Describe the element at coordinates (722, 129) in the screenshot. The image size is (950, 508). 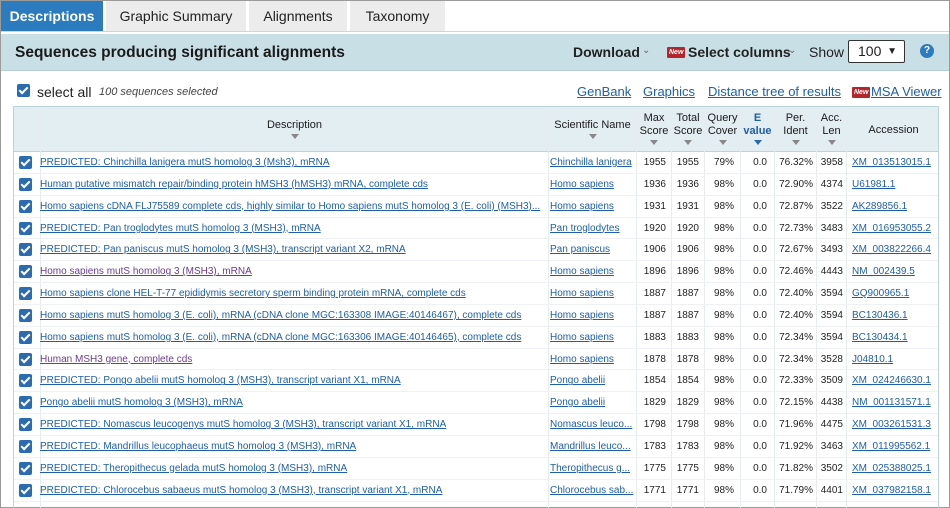
I see `column-query-cover: Query Cover` at that location.